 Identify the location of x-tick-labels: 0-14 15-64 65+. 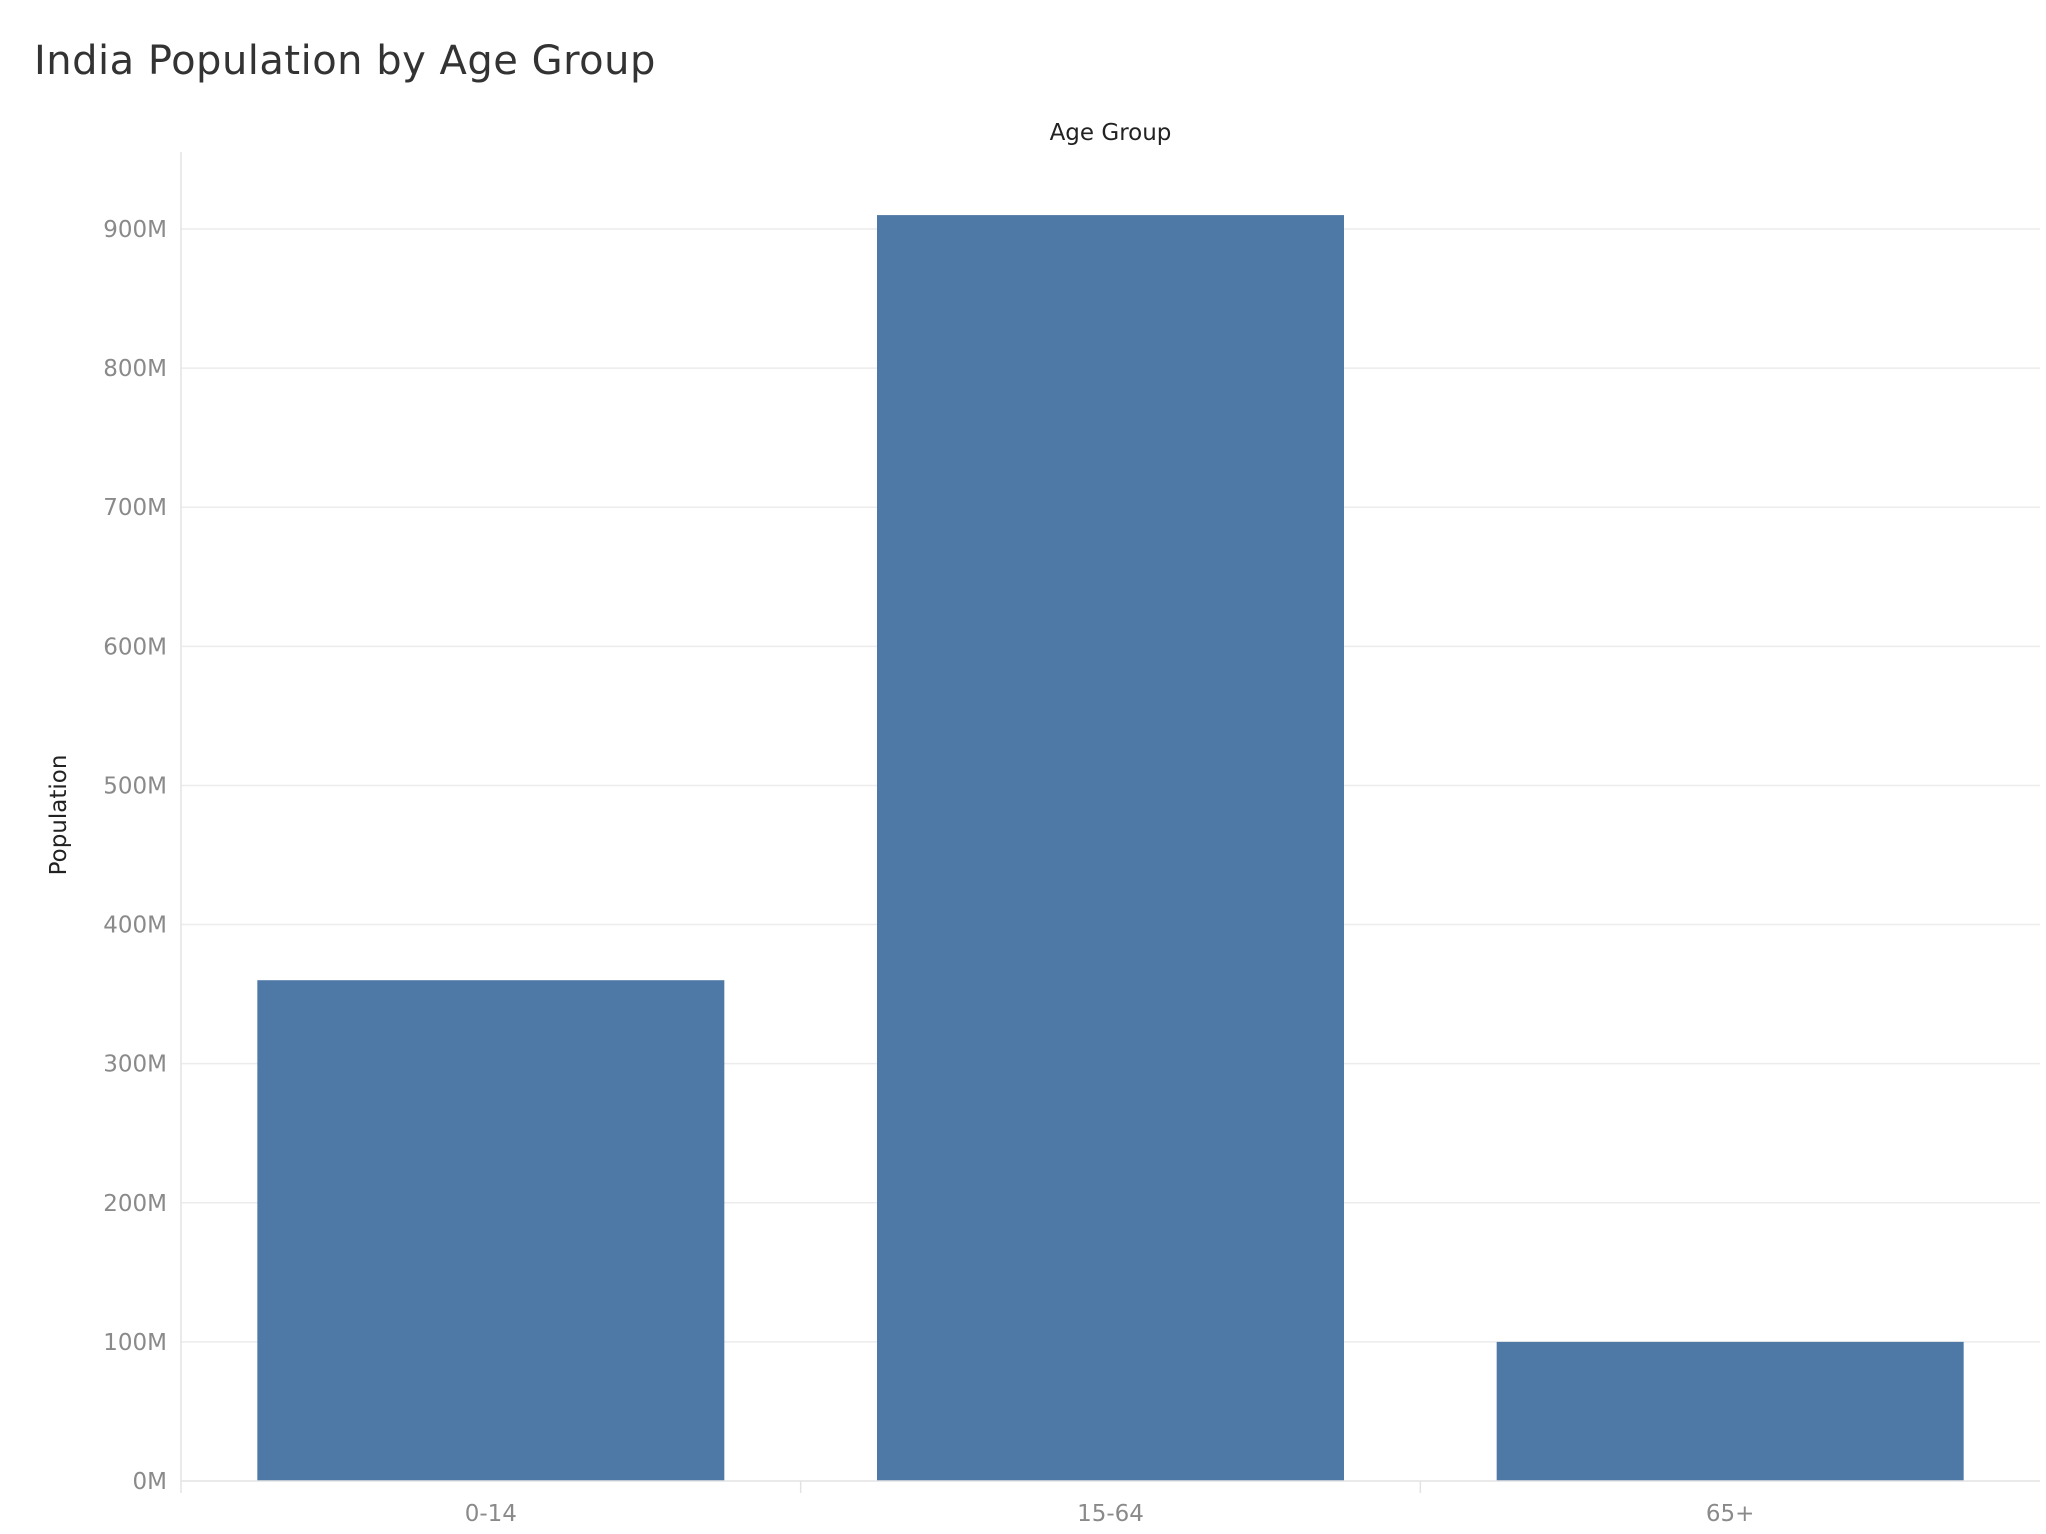
(1110, 1514).